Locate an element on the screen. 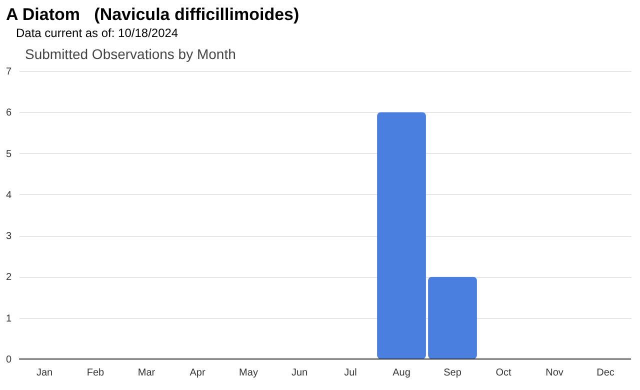  x-tick-label: Feb is located at coordinates (95, 373).